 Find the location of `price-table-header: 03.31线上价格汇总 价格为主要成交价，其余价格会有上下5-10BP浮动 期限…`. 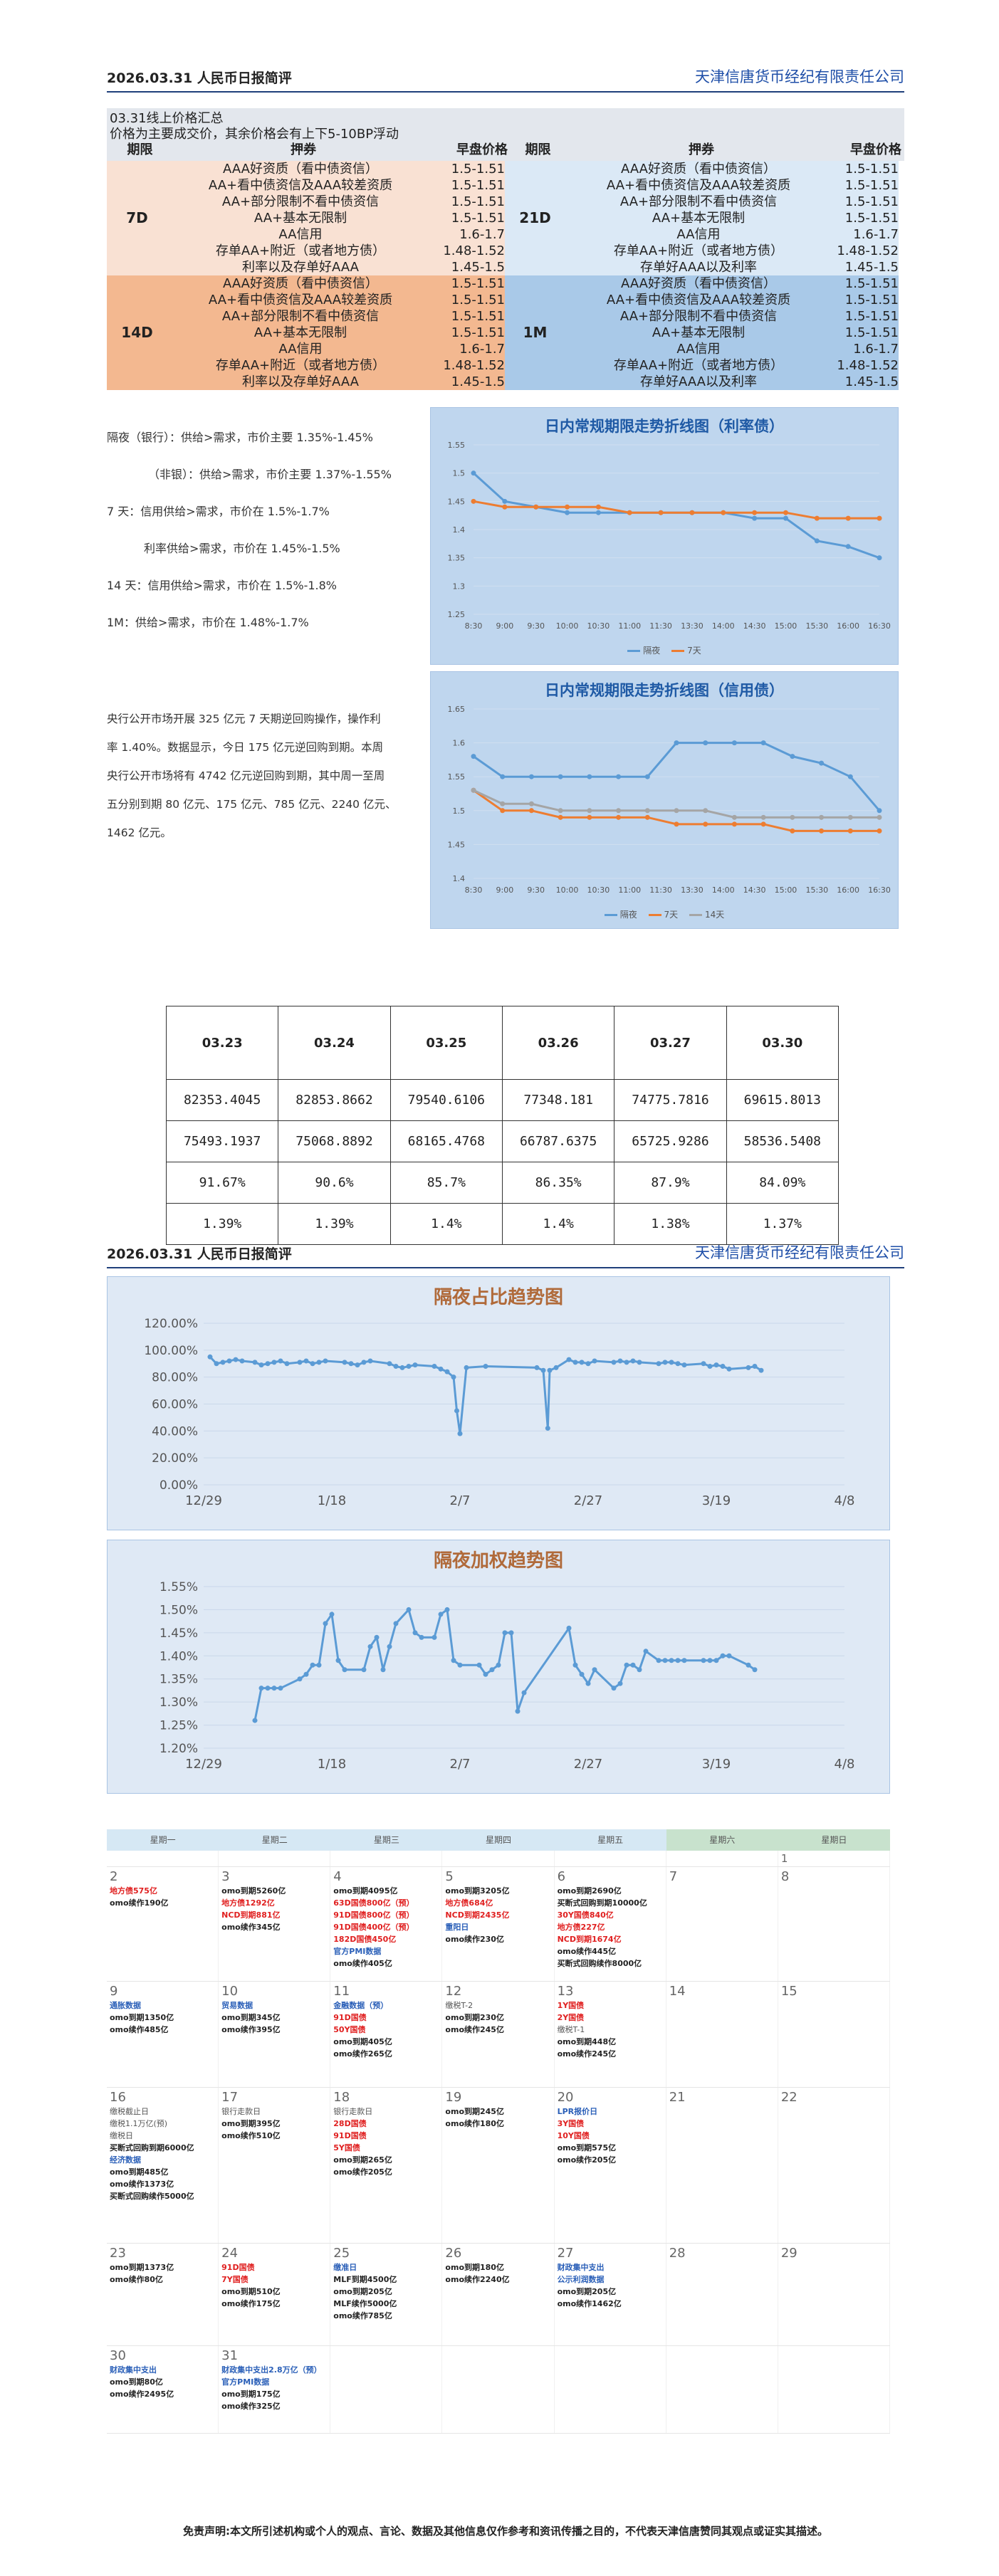

price-table-header: 03.31线上价格汇总 价格为主要成交价，其余价格会有上下5-10BP浮动 期限… is located at coordinates (506, 134).